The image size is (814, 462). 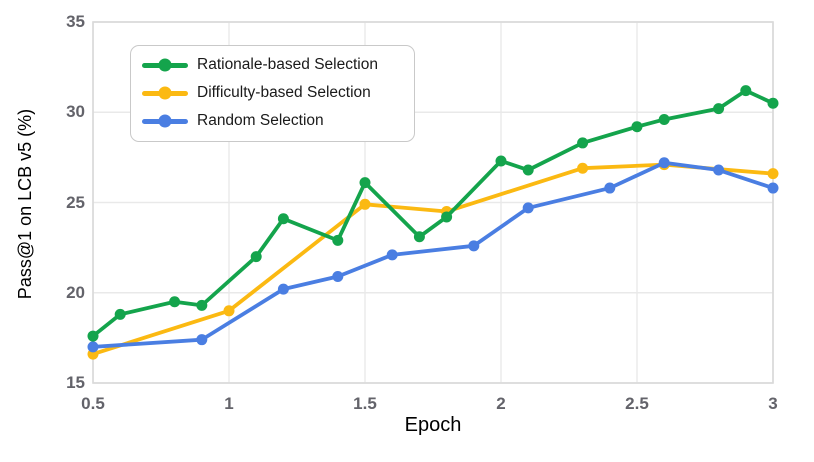 I want to click on y-tick-label: 20, so click(x=75, y=292).